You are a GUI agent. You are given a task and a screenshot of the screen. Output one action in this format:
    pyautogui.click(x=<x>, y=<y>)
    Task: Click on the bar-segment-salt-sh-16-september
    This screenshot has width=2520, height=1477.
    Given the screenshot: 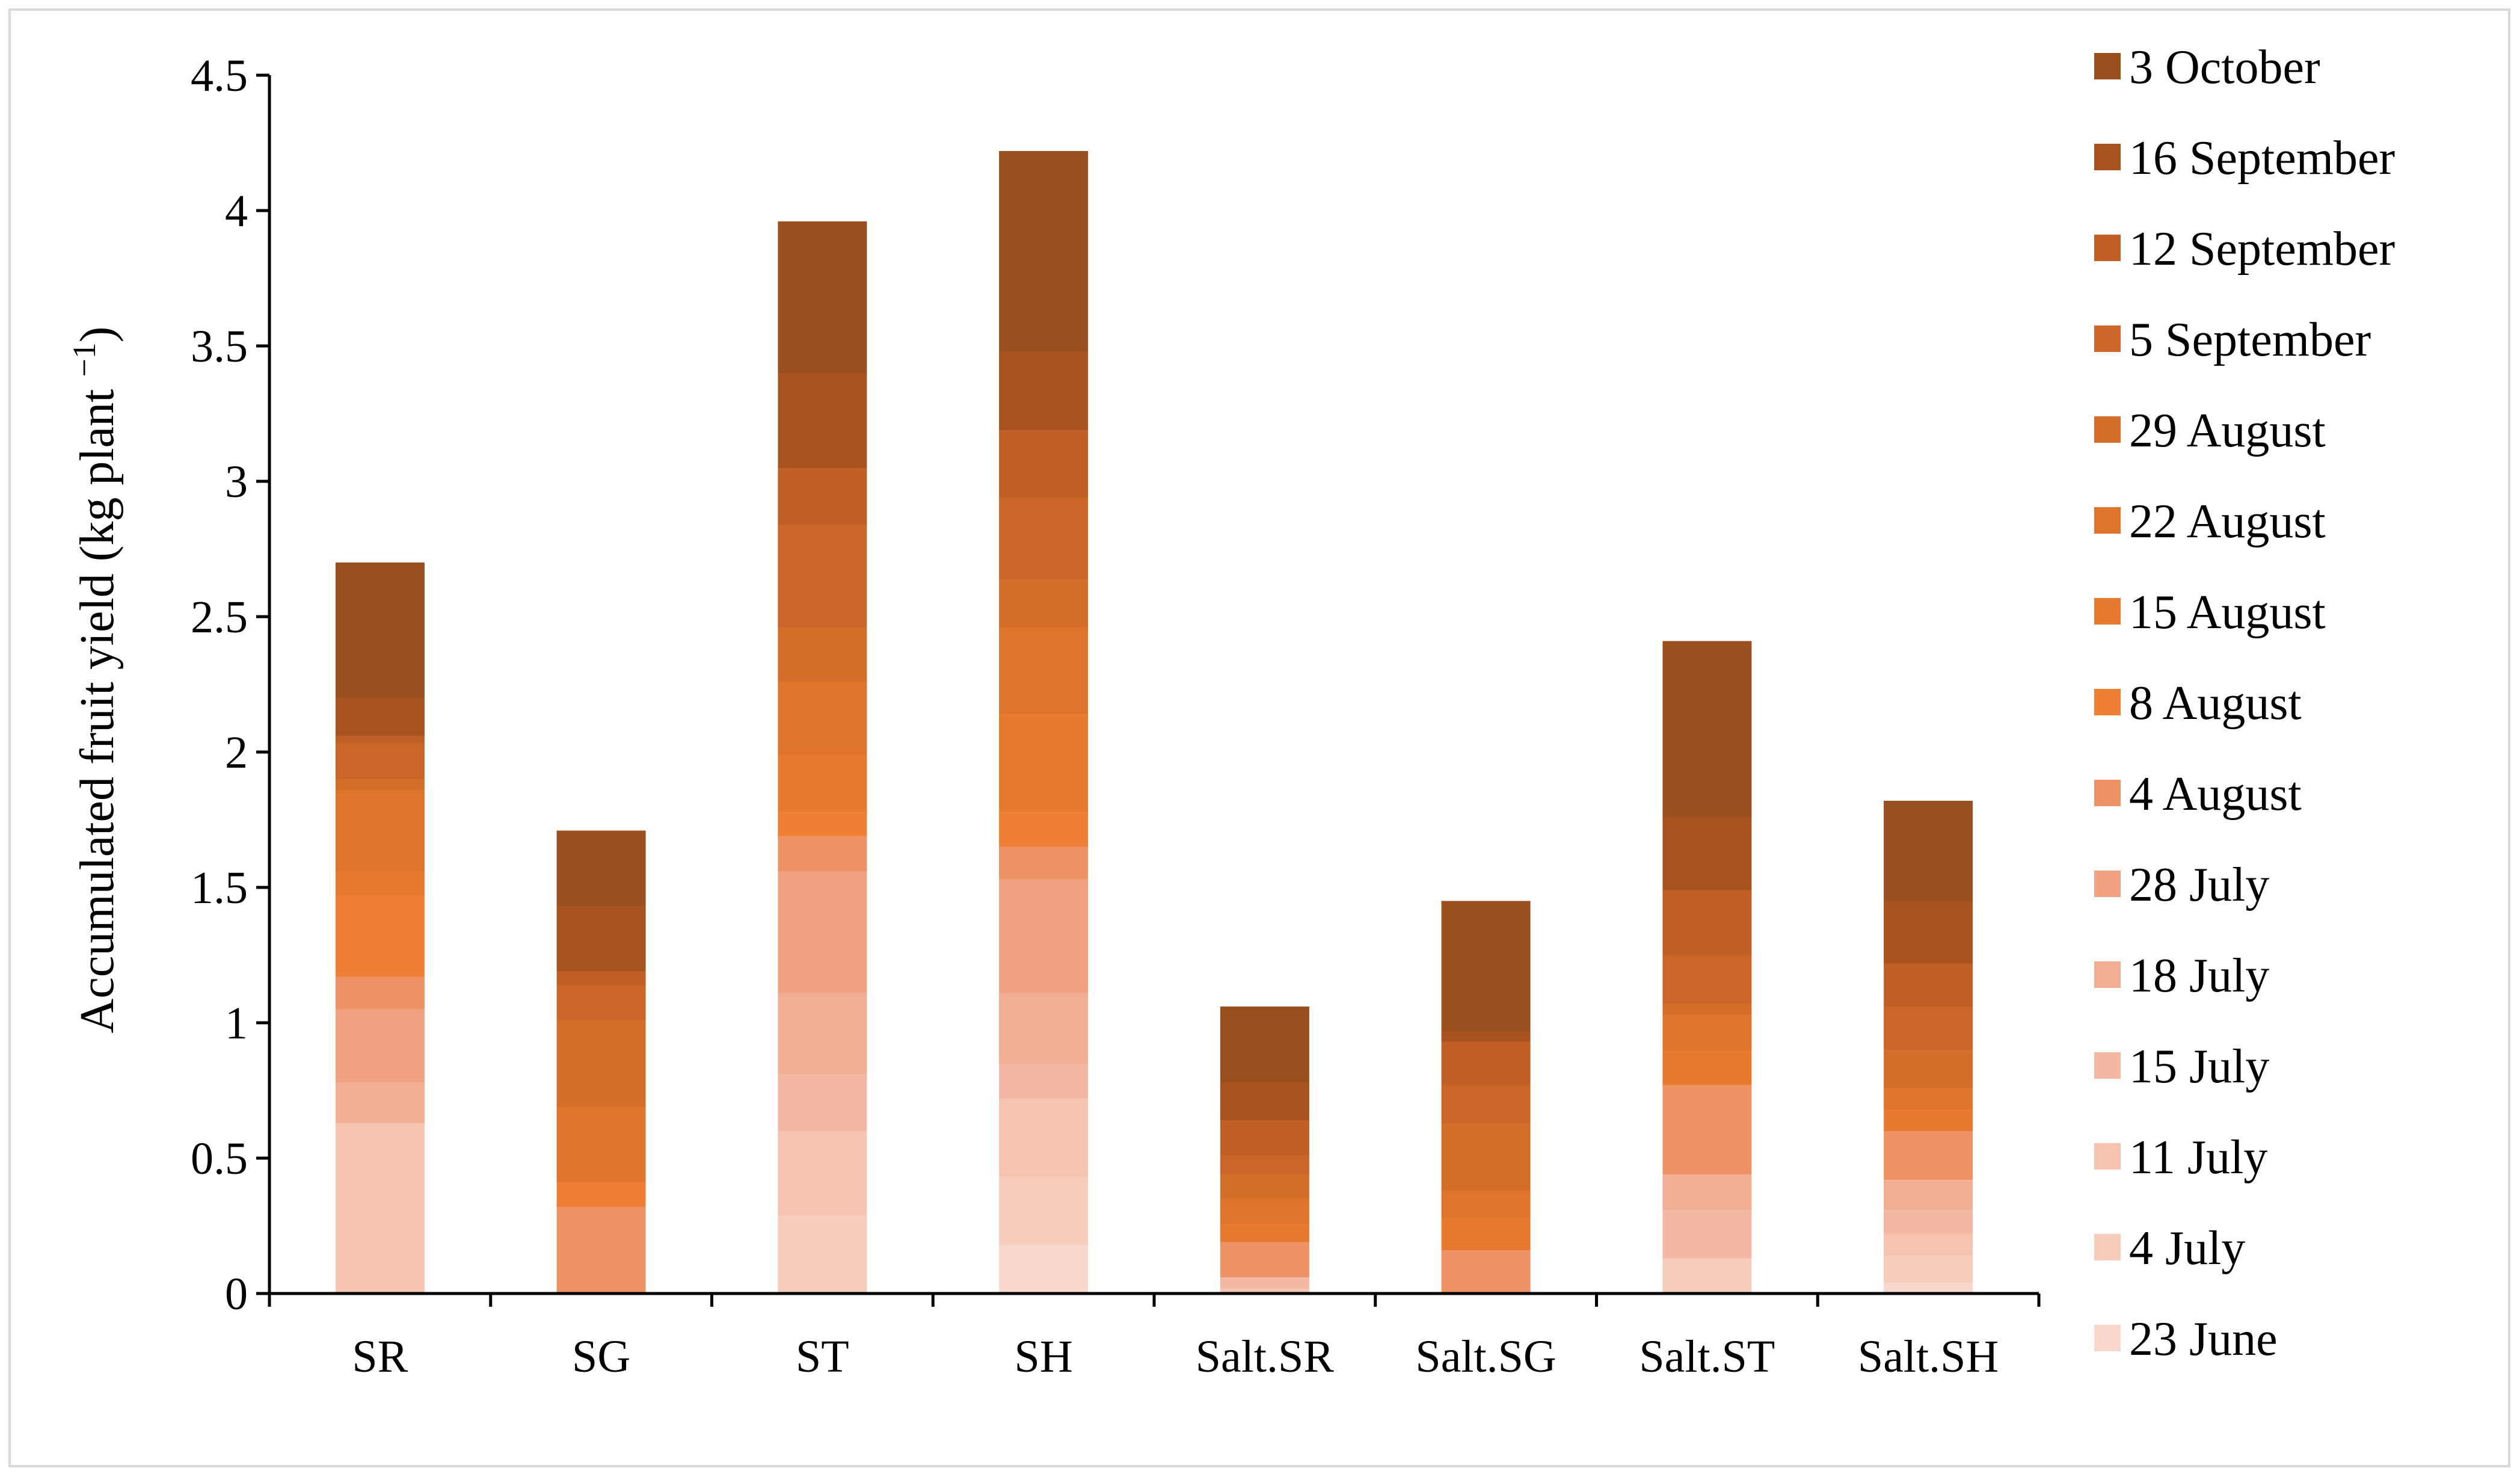 What is the action you would take?
    pyautogui.click(x=1929, y=932)
    